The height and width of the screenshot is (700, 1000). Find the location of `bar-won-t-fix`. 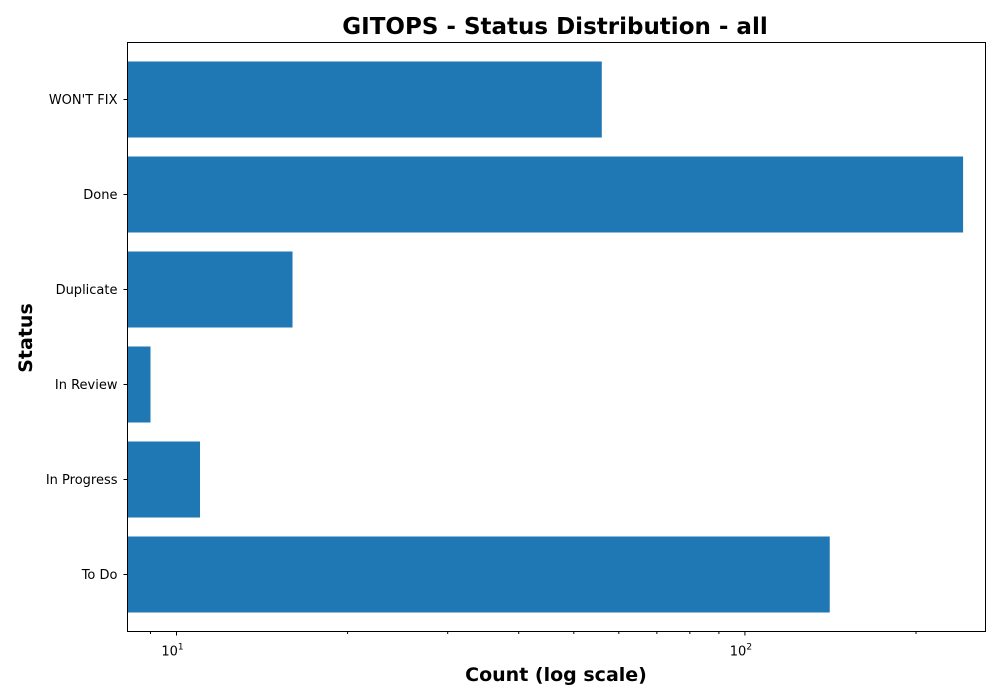

bar-won-t-fix is located at coordinates (364, 99).